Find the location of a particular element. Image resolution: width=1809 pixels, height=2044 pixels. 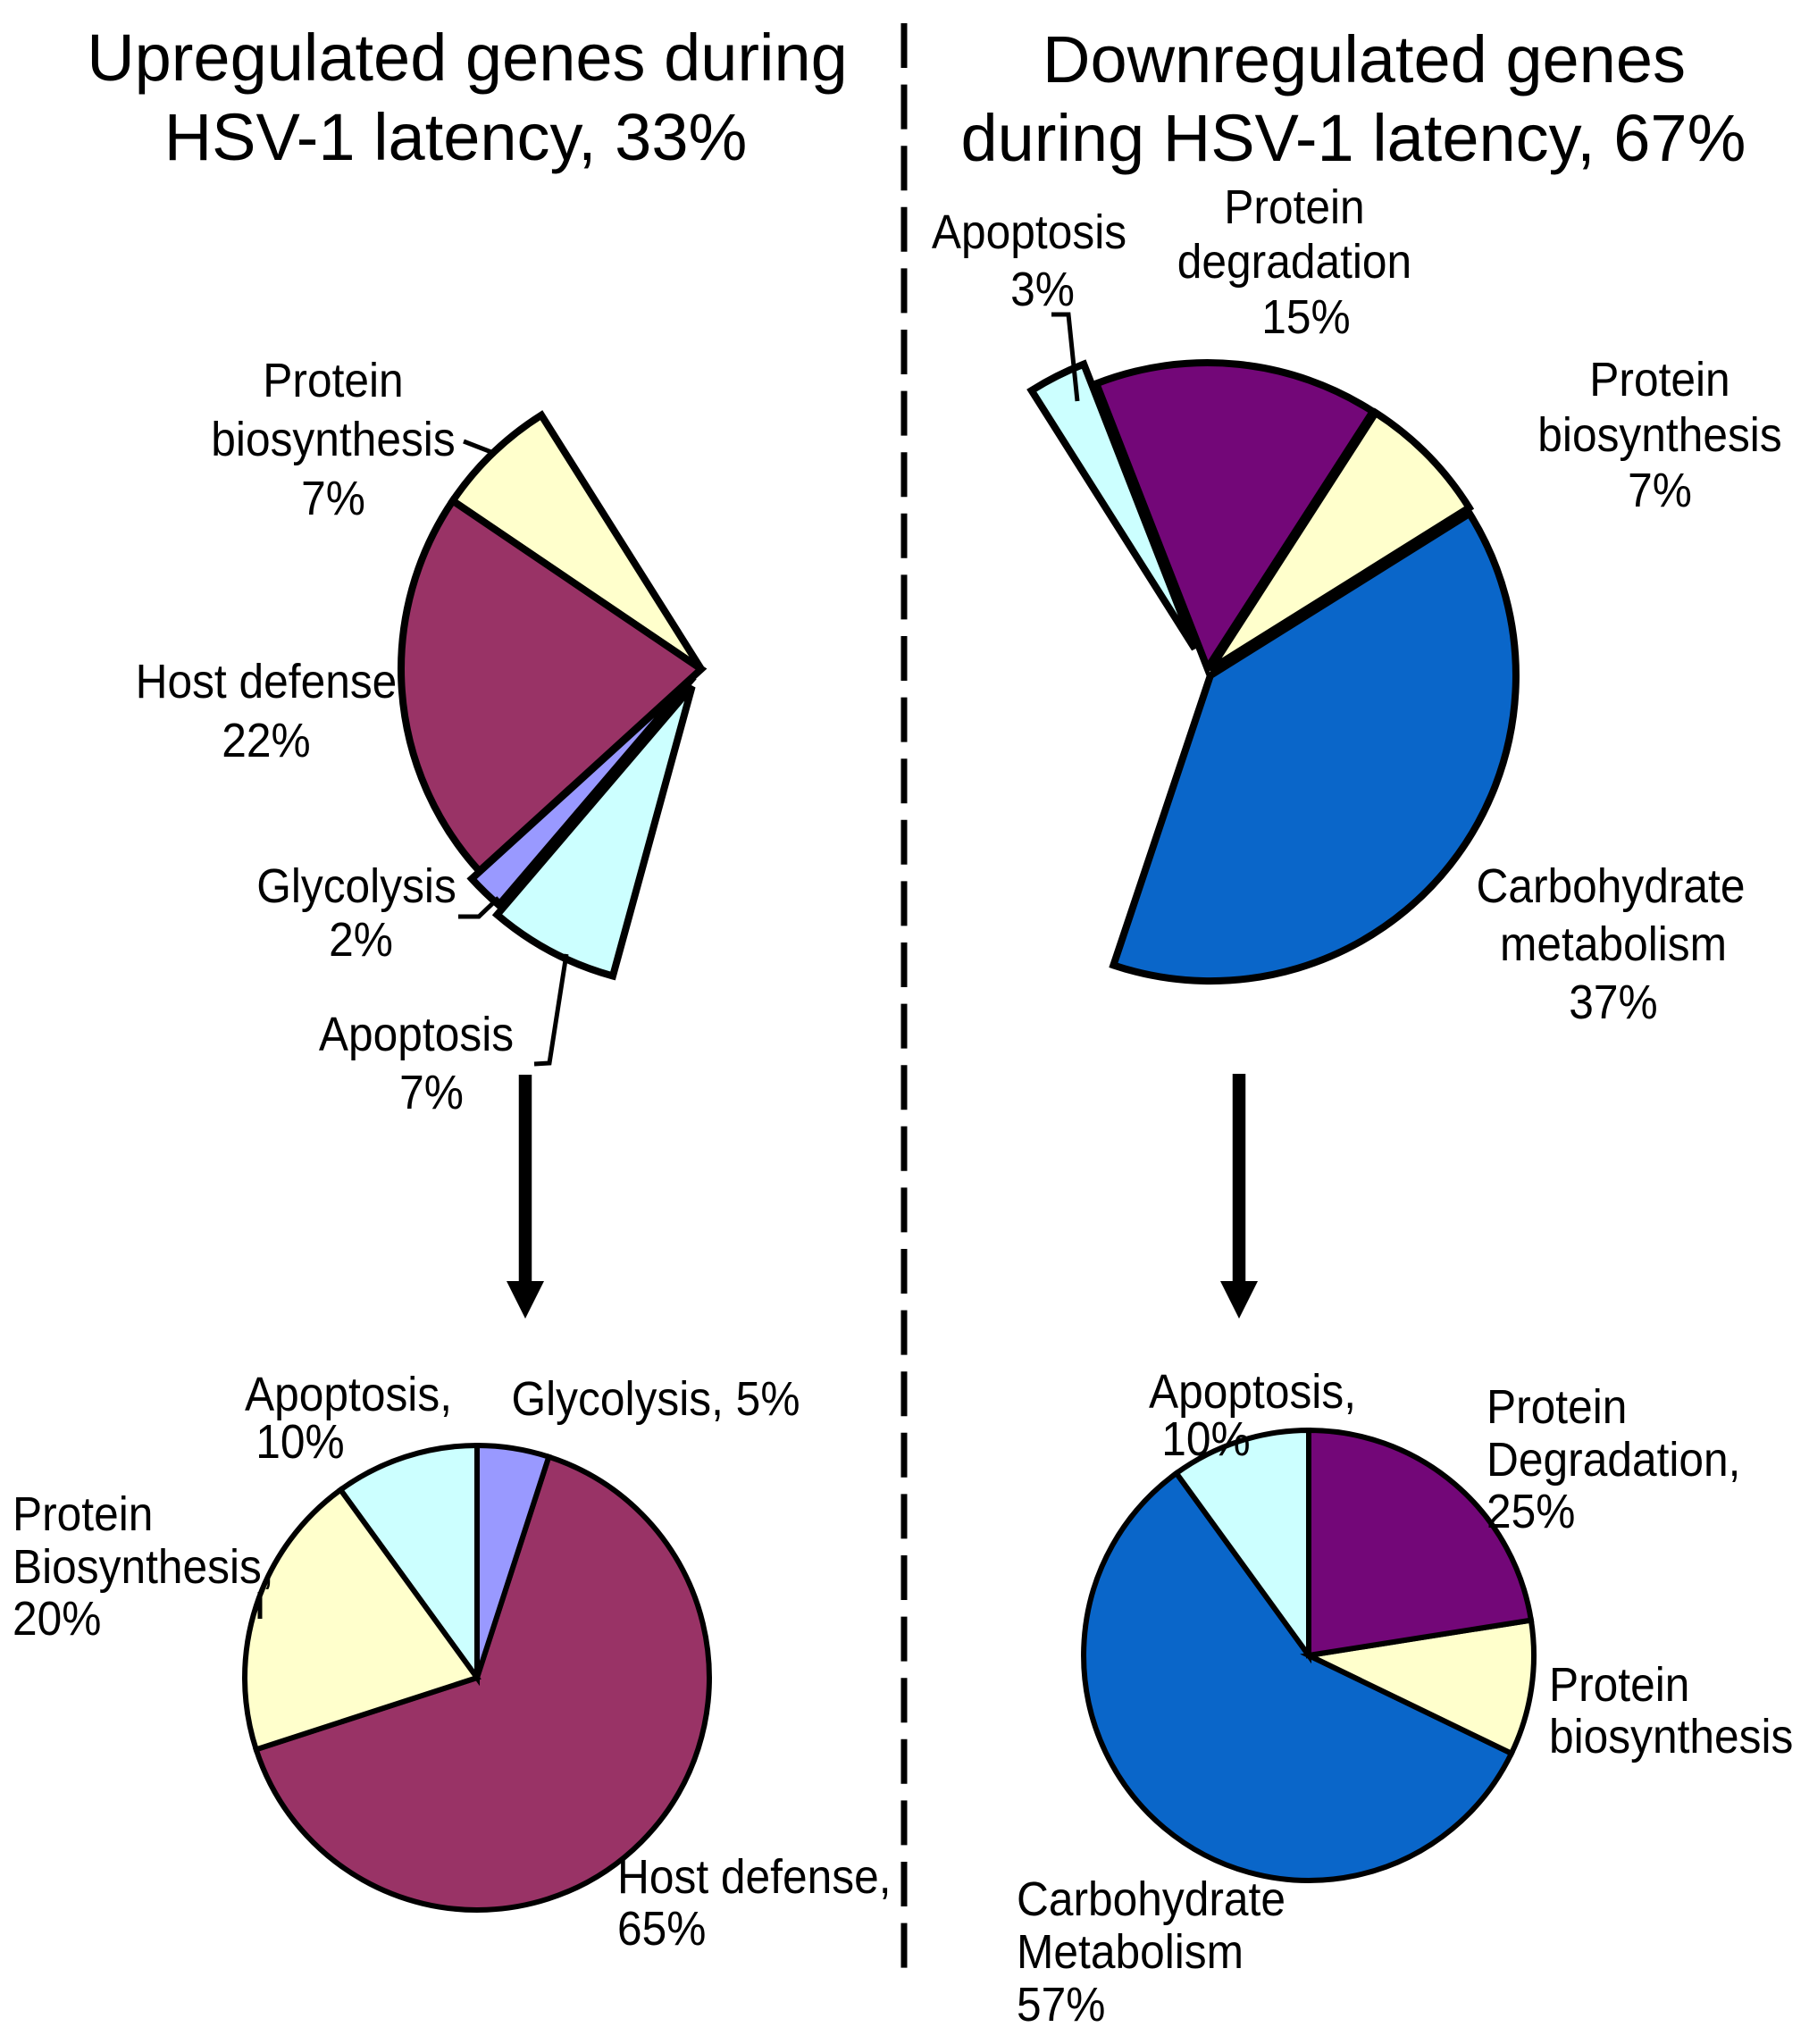

svg-text: Glycolysis is located at coordinates (356, 886).